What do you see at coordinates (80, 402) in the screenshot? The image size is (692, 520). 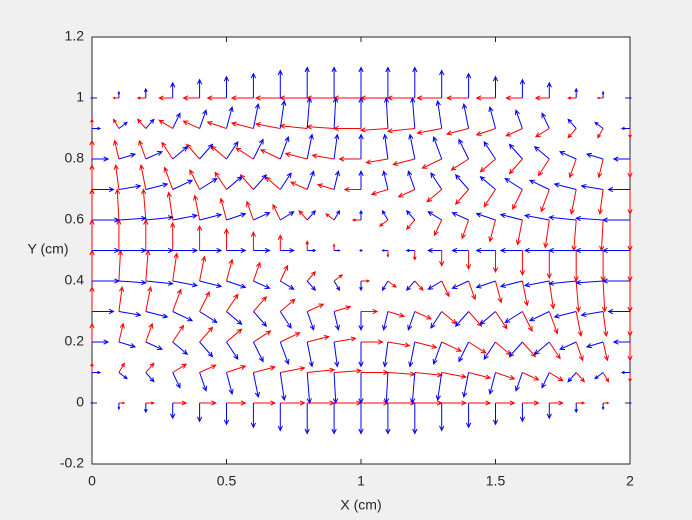 I see `y-tick-label: 0` at bounding box center [80, 402].